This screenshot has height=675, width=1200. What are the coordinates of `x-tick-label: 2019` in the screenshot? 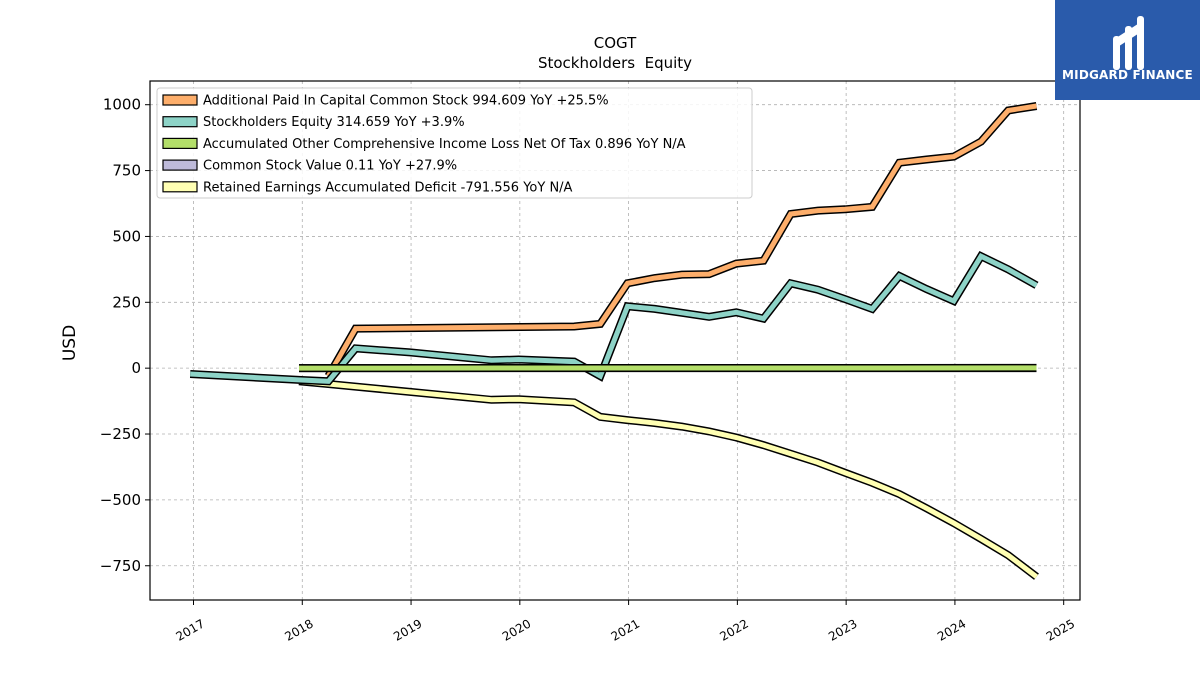 It's located at (407, 629).